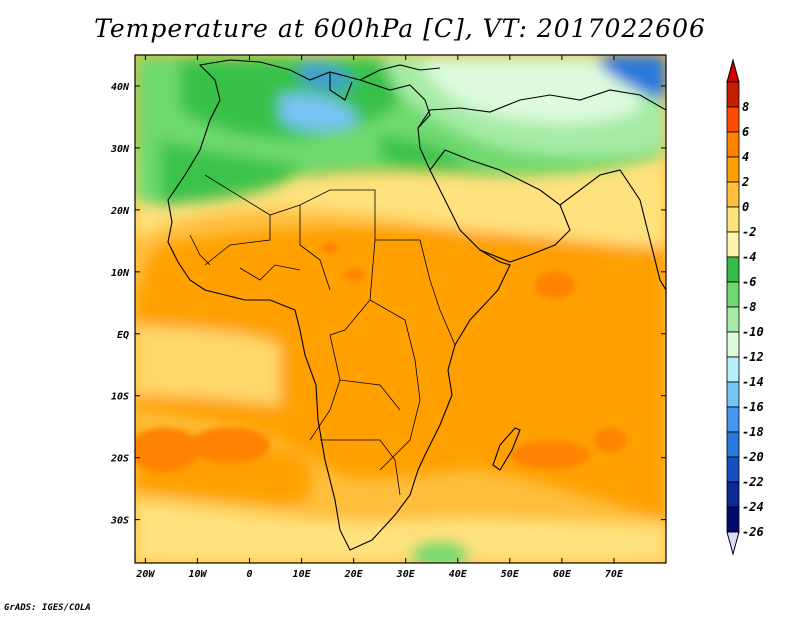 The width and height of the screenshot is (800, 618). What do you see at coordinates (510, 574) in the screenshot?
I see `lon-tick-label: 50E` at bounding box center [510, 574].